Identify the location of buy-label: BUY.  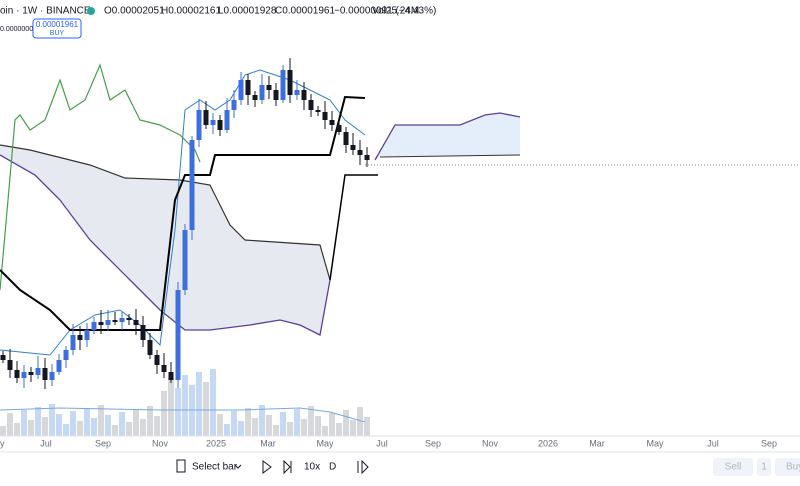
(57, 33).